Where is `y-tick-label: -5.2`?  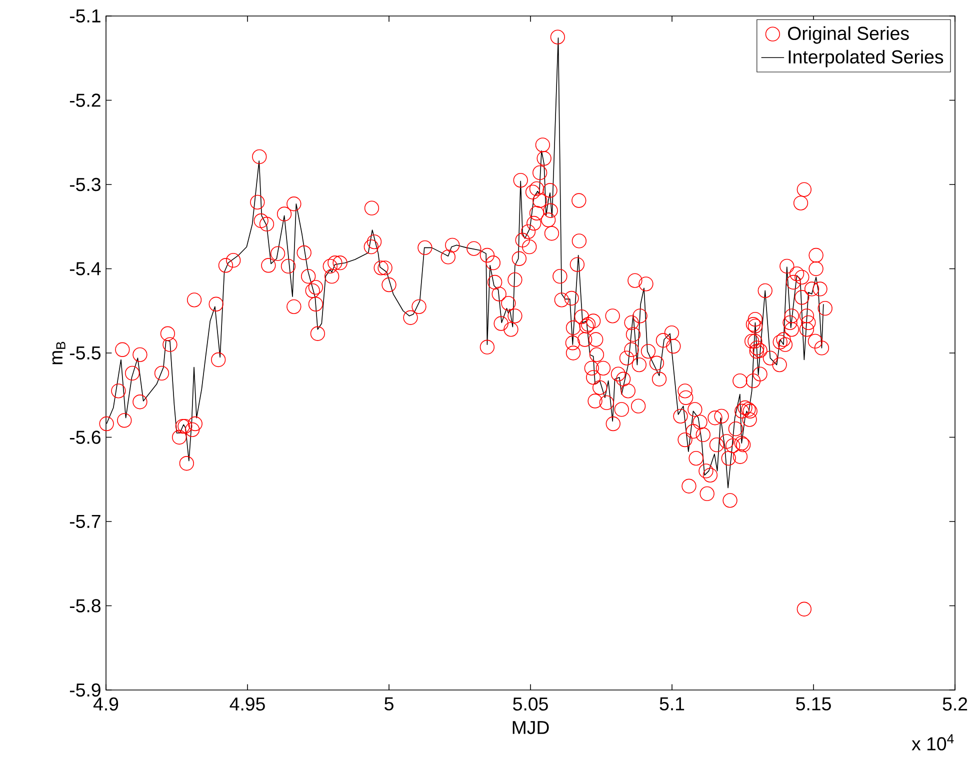 y-tick-label: -5.2 is located at coordinates (85, 100).